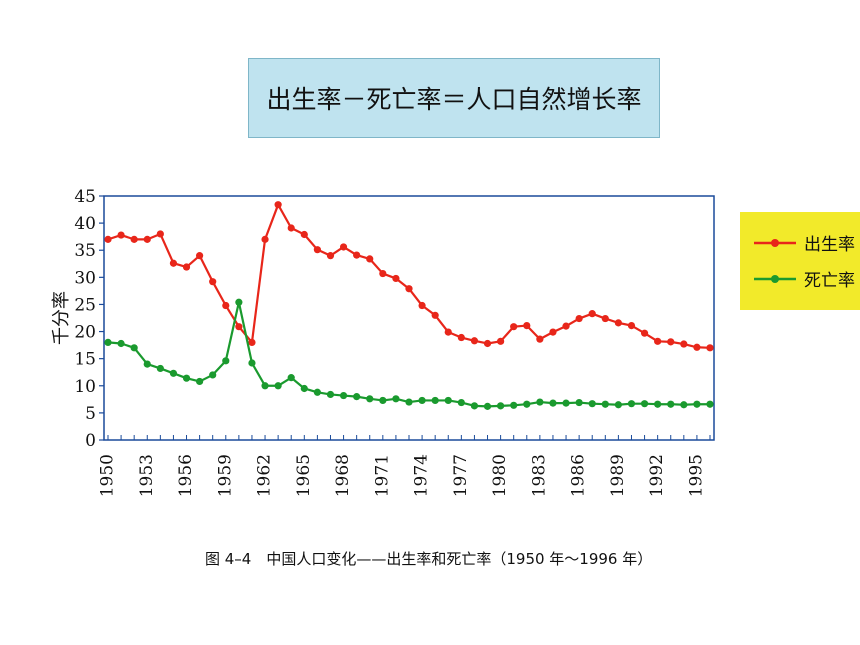 This screenshot has width=860, height=645. What do you see at coordinates (429, 559) in the screenshot?
I see `figure-caption: 图 4–4 中国人口变化——出生率和死亡率（1950 年～1996 年）` at bounding box center [429, 559].